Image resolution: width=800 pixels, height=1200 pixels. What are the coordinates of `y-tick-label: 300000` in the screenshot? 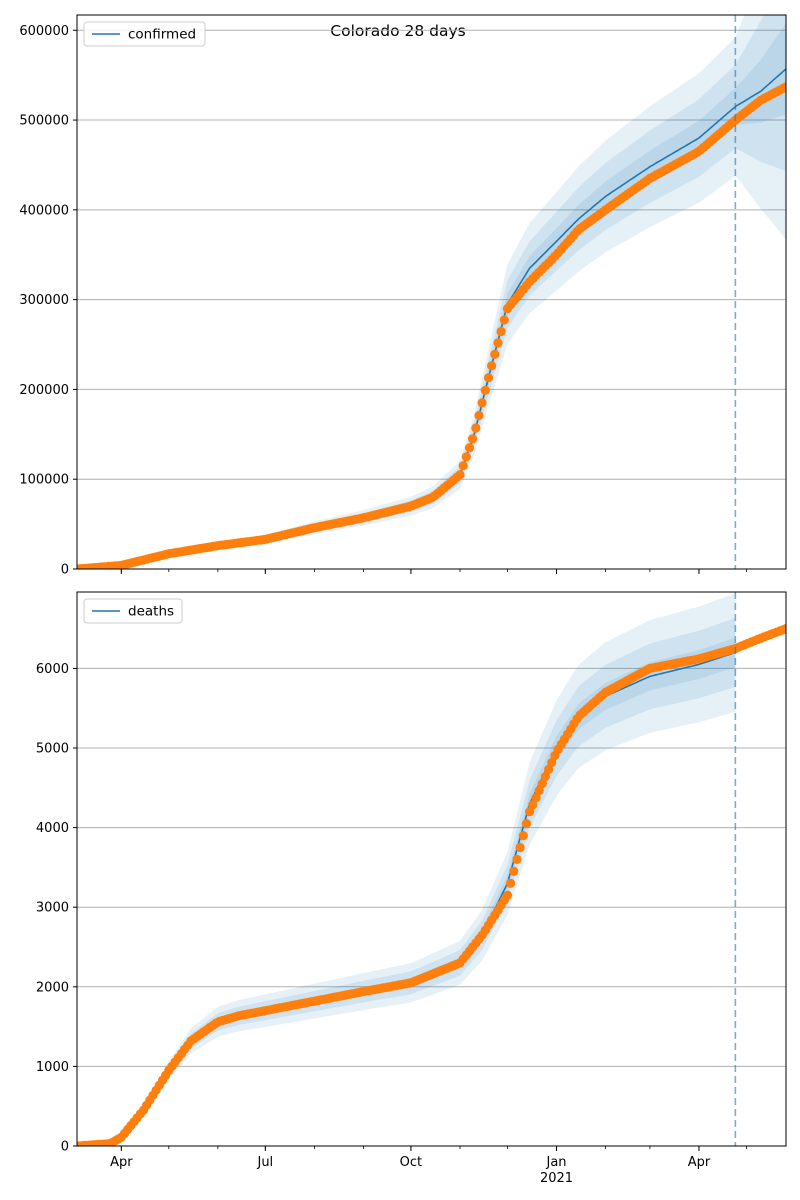 It's located at (44, 300).